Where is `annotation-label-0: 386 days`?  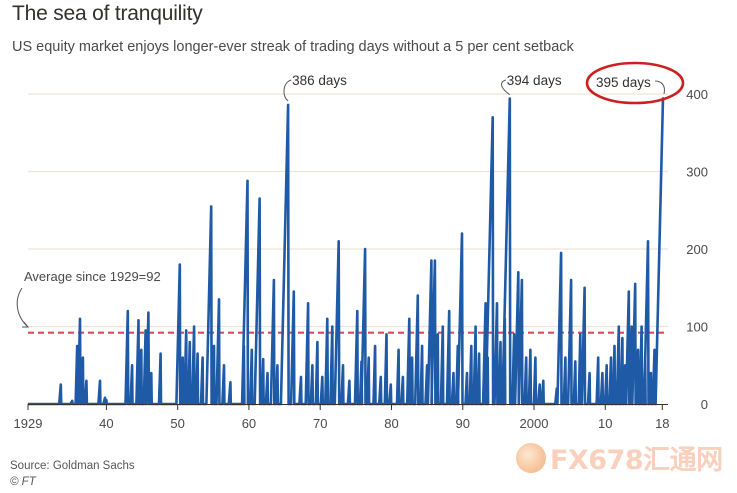 annotation-label-0: 386 days is located at coordinates (319, 80).